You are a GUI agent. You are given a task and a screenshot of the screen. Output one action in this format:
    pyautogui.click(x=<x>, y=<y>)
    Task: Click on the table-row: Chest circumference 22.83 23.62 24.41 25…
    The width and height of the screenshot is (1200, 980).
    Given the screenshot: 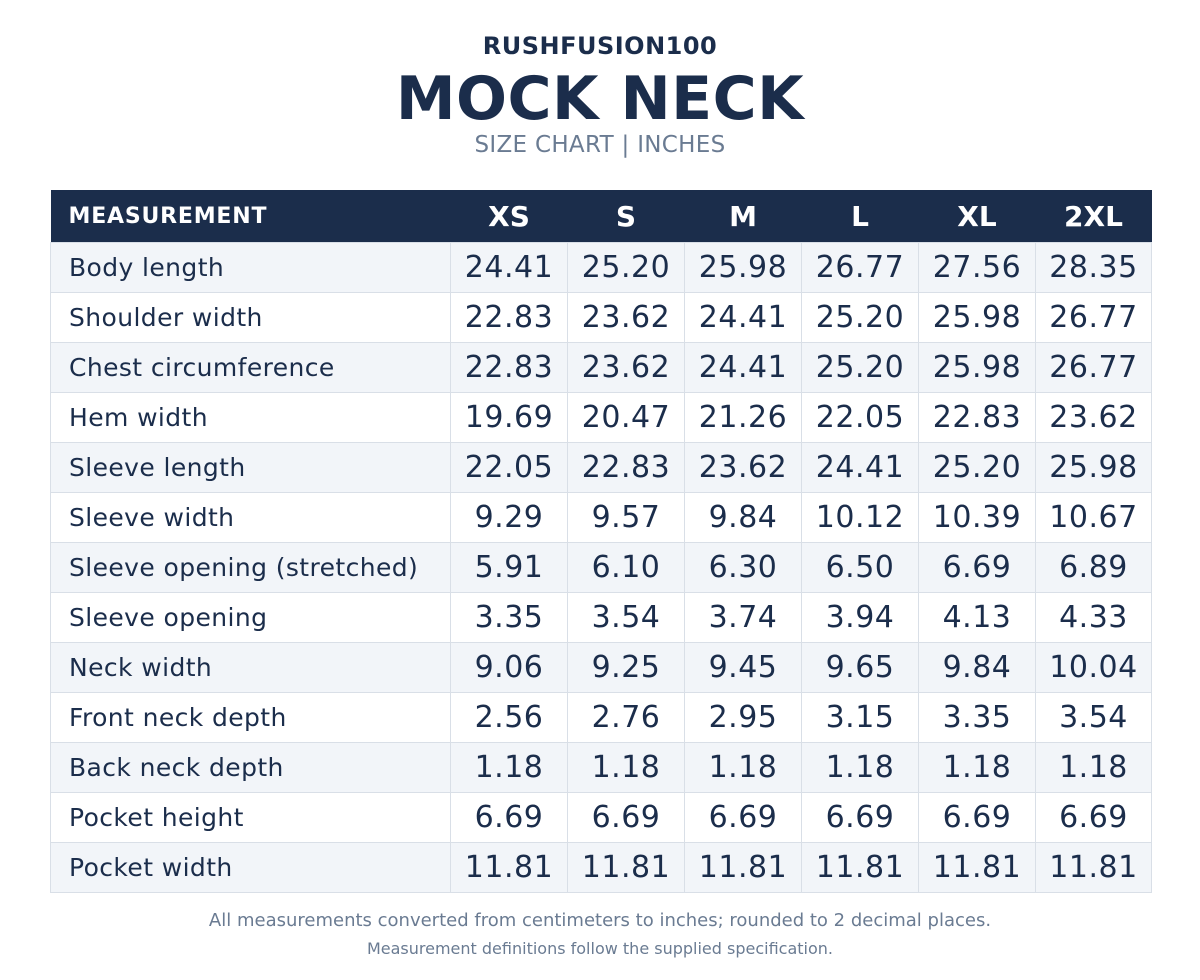 What is the action you would take?
    pyautogui.click(x=601, y=367)
    